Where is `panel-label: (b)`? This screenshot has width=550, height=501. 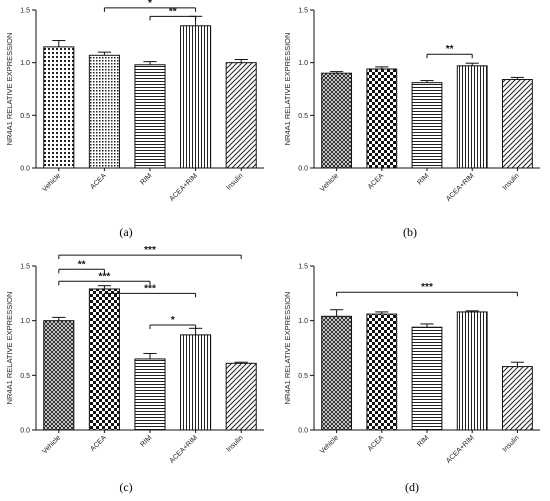 panel-label: (b) is located at coordinates (410, 232).